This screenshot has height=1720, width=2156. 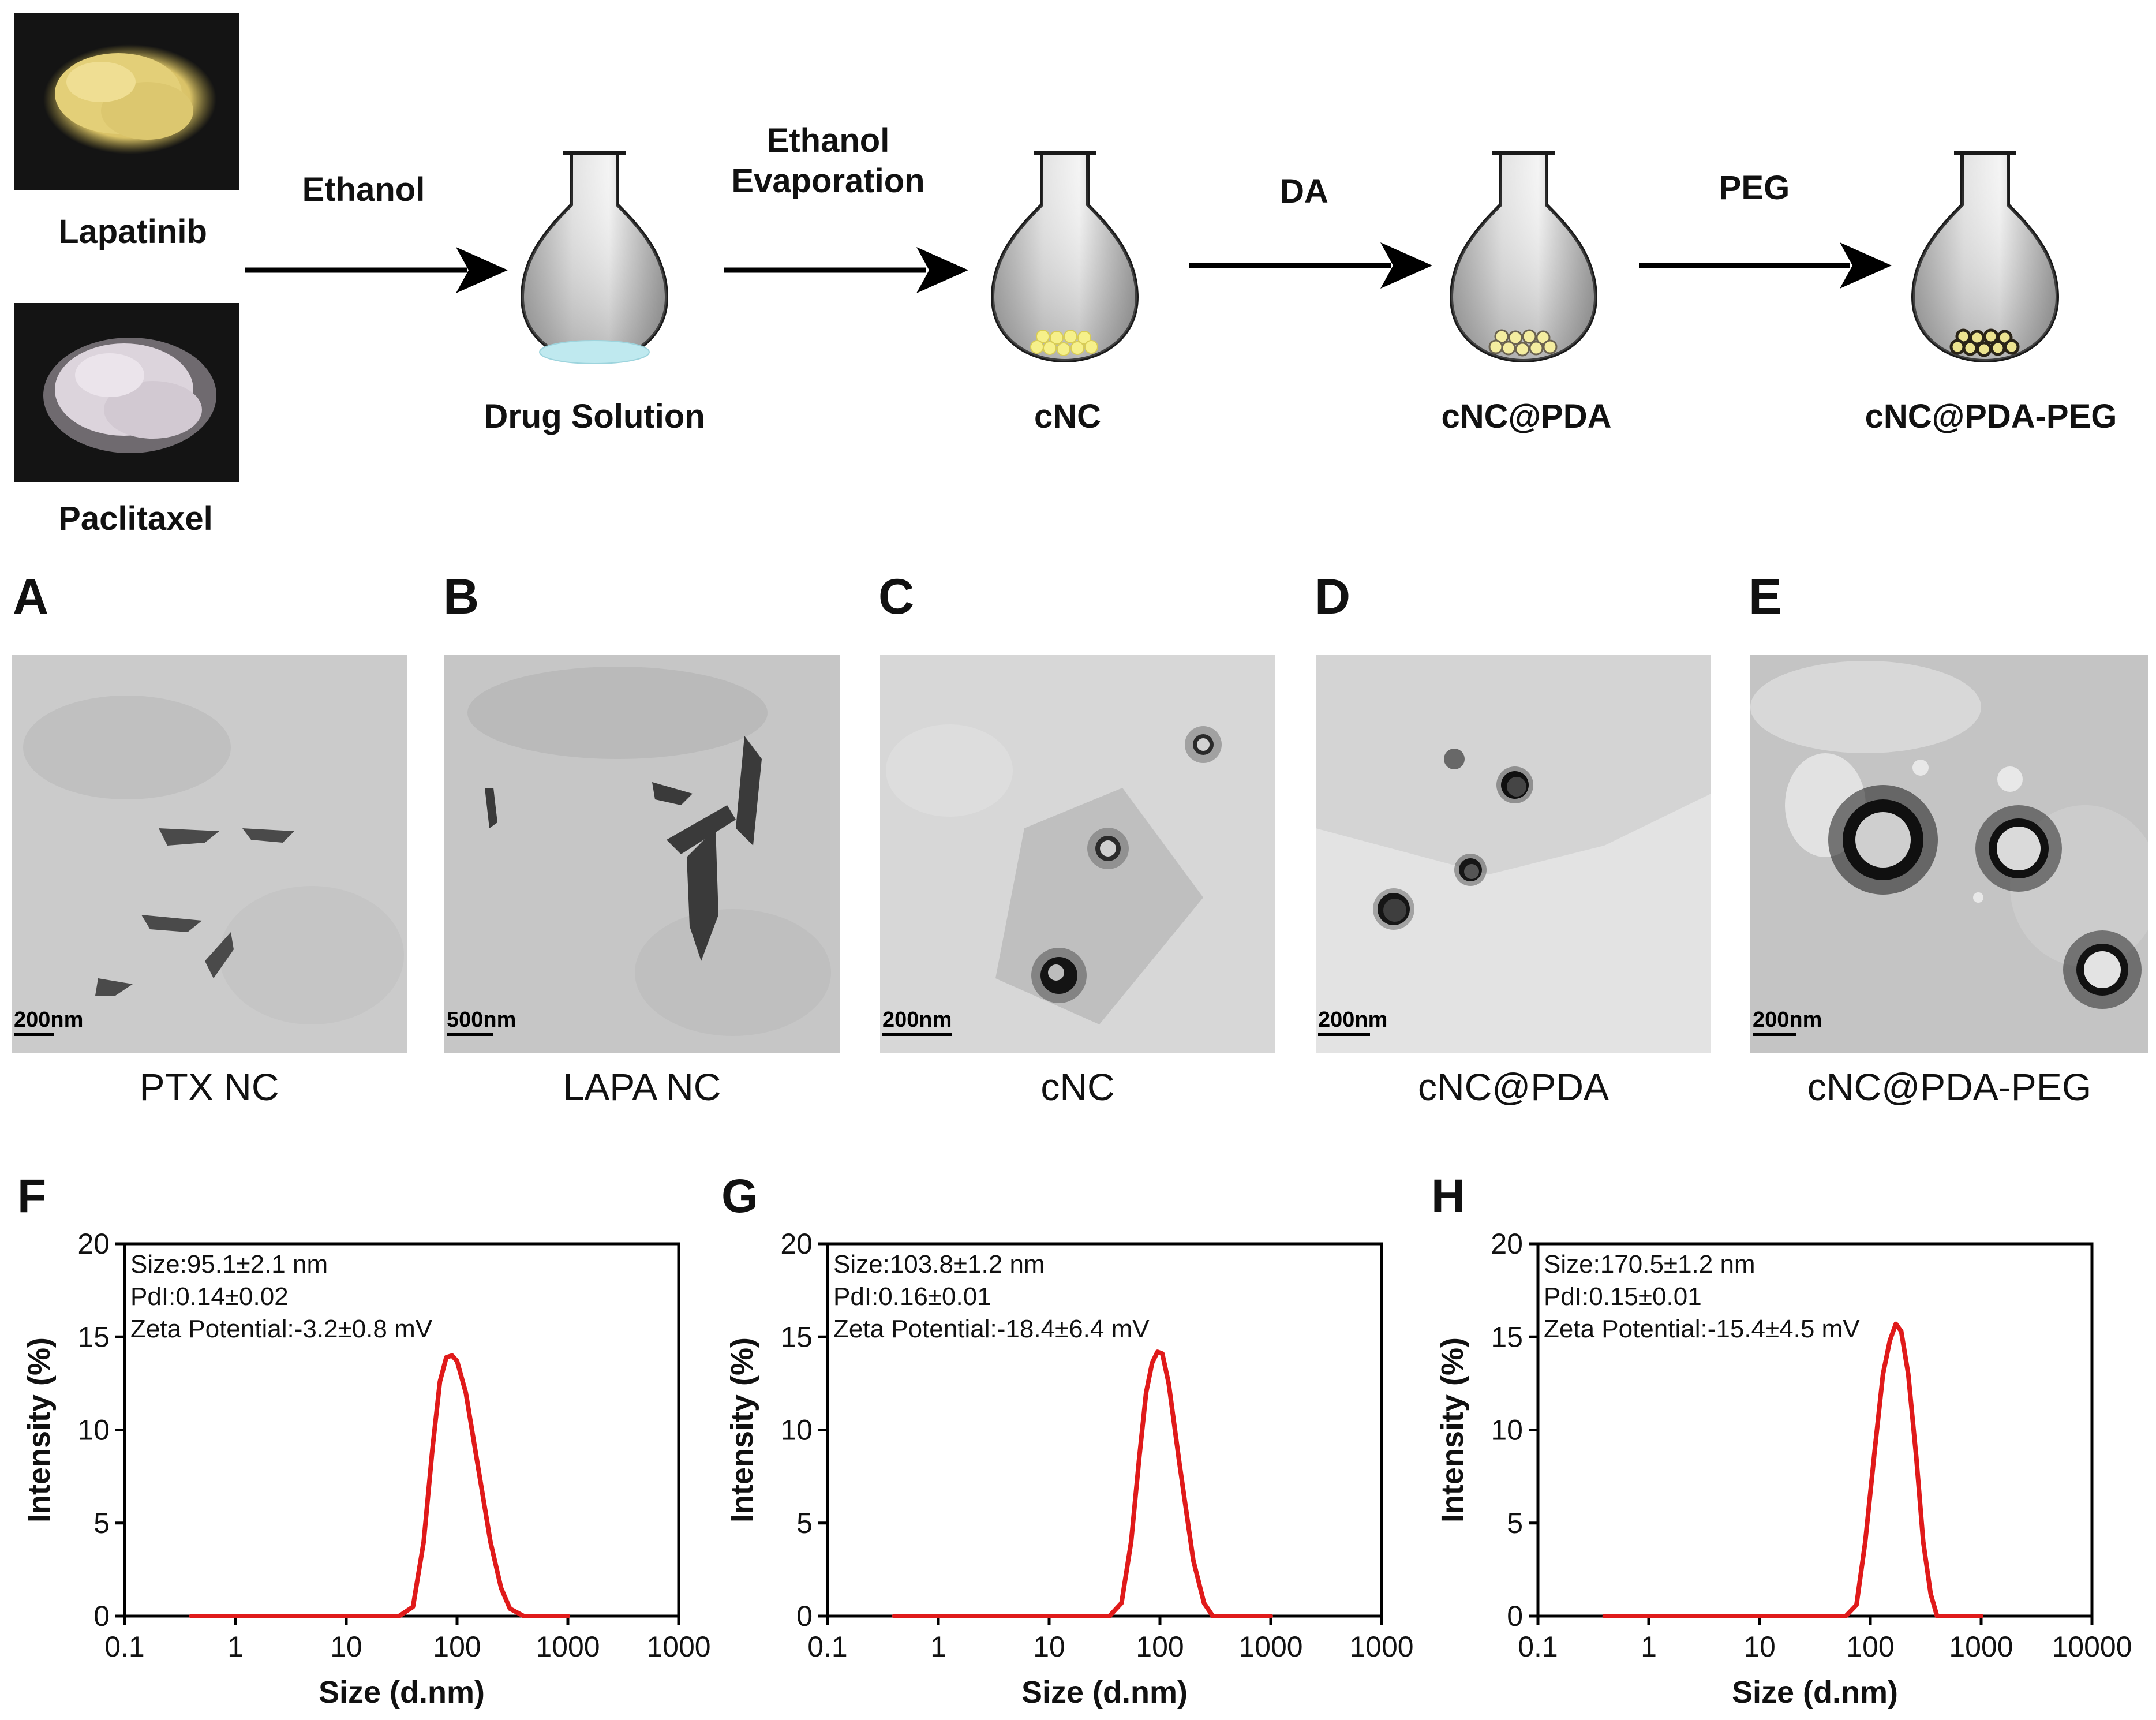 What do you see at coordinates (642, 1087) in the screenshot?
I see `caption-lapa-nc: LAPA NC` at bounding box center [642, 1087].